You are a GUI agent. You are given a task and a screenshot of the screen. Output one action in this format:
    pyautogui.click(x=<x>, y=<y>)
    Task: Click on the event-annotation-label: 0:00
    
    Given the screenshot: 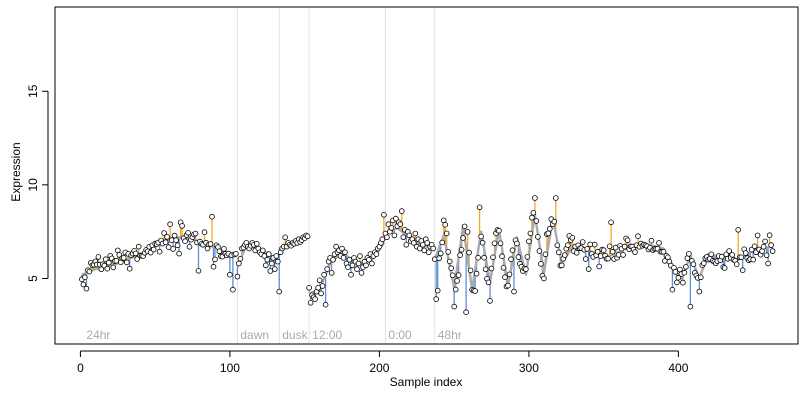 What is the action you would take?
    pyautogui.click(x=400, y=335)
    